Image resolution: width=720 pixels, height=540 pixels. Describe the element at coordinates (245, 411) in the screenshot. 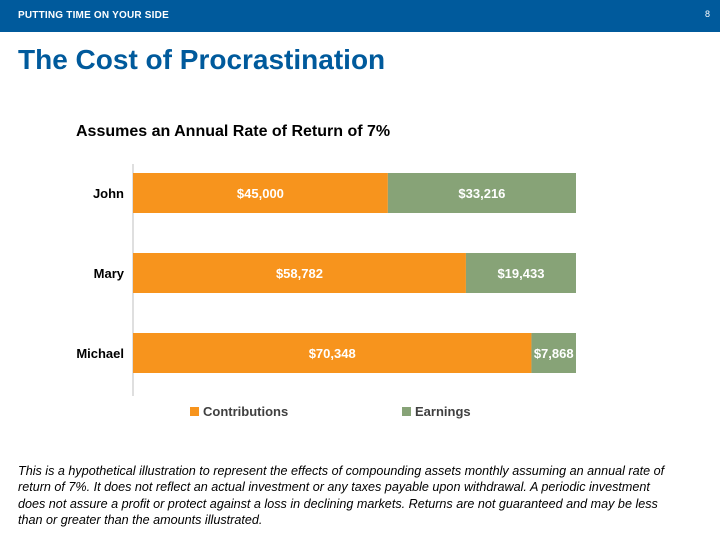

I see `contributions-legend-label: Contributions` at that location.